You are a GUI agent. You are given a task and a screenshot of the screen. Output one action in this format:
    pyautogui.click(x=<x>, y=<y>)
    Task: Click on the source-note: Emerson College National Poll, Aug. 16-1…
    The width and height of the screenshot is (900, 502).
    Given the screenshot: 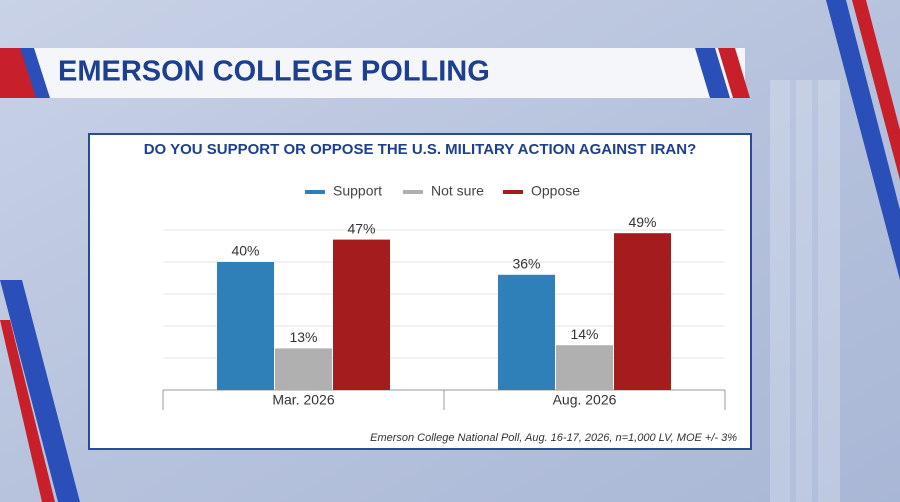 What is the action you would take?
    pyautogui.click(x=553, y=438)
    